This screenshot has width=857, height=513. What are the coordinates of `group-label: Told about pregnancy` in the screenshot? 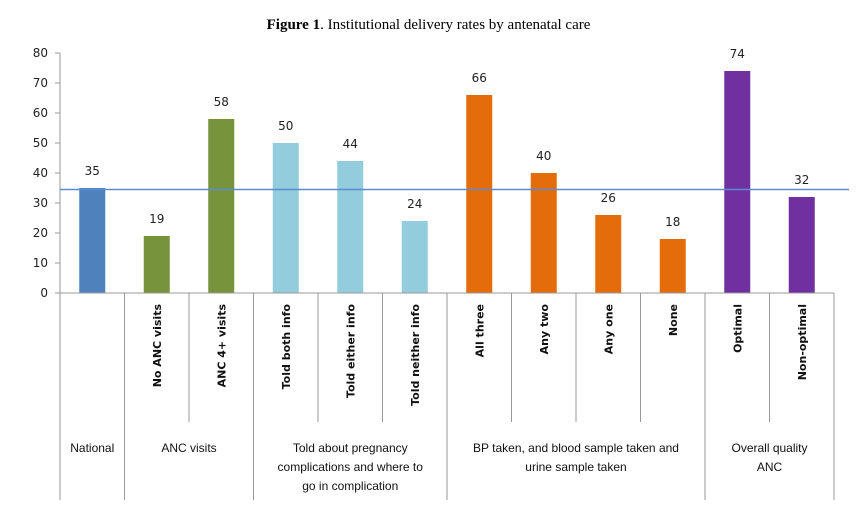 It's located at (350, 448).